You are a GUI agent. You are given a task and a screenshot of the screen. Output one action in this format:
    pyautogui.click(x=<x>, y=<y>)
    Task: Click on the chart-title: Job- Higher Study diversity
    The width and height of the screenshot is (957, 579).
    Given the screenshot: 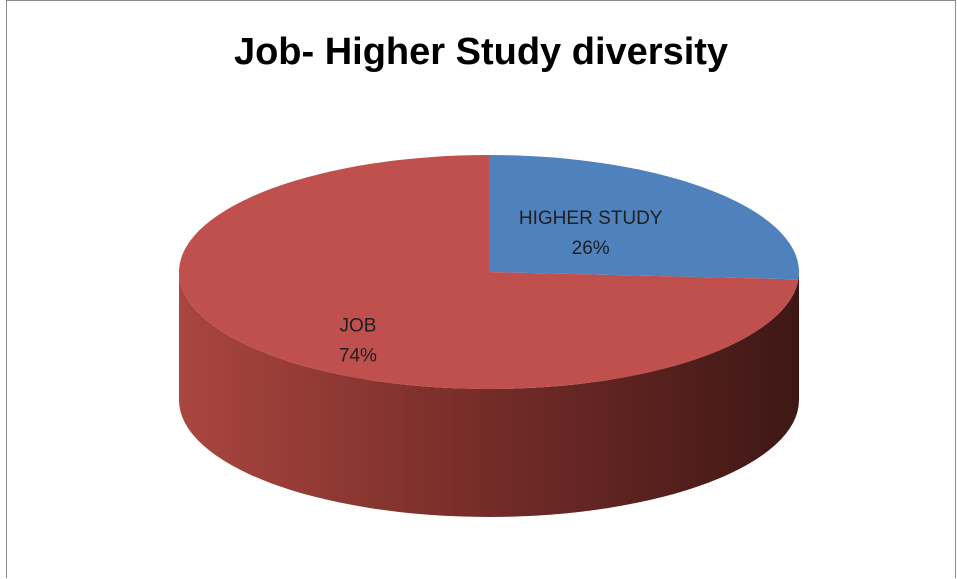 What is the action you would take?
    pyautogui.click(x=481, y=52)
    